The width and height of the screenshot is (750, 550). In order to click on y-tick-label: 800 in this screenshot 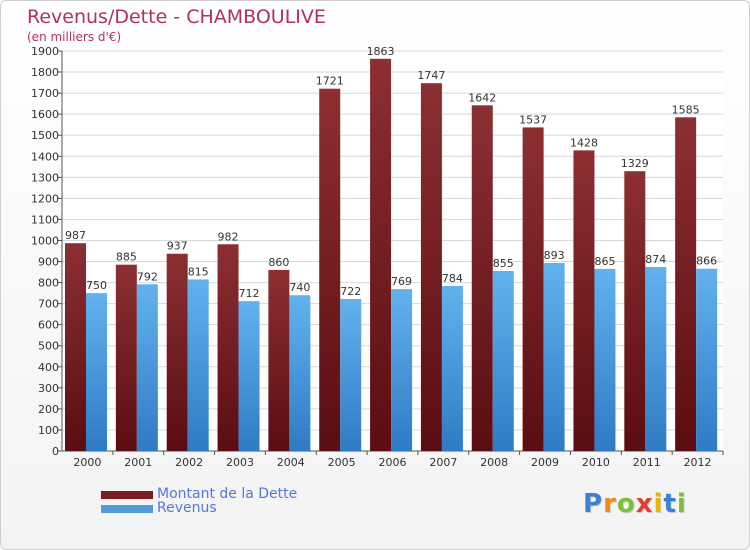, I will do `click(48, 283)`.